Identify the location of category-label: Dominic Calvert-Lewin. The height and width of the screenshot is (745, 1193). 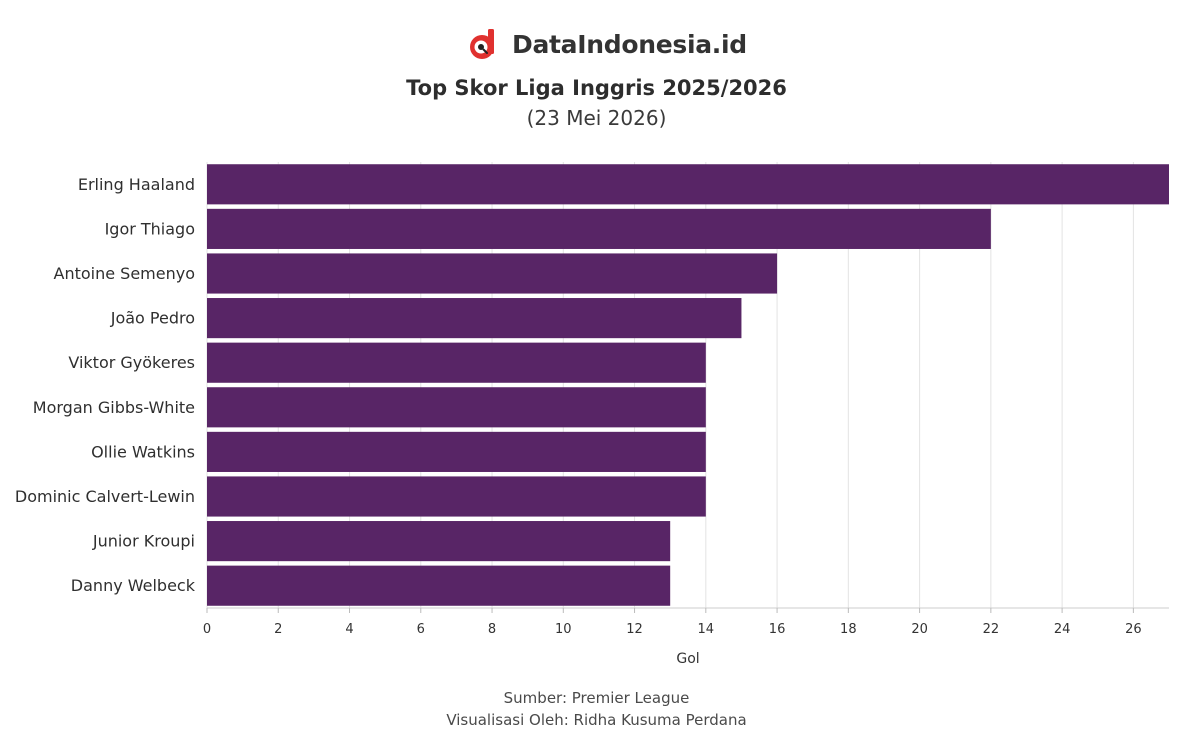
(105, 496).